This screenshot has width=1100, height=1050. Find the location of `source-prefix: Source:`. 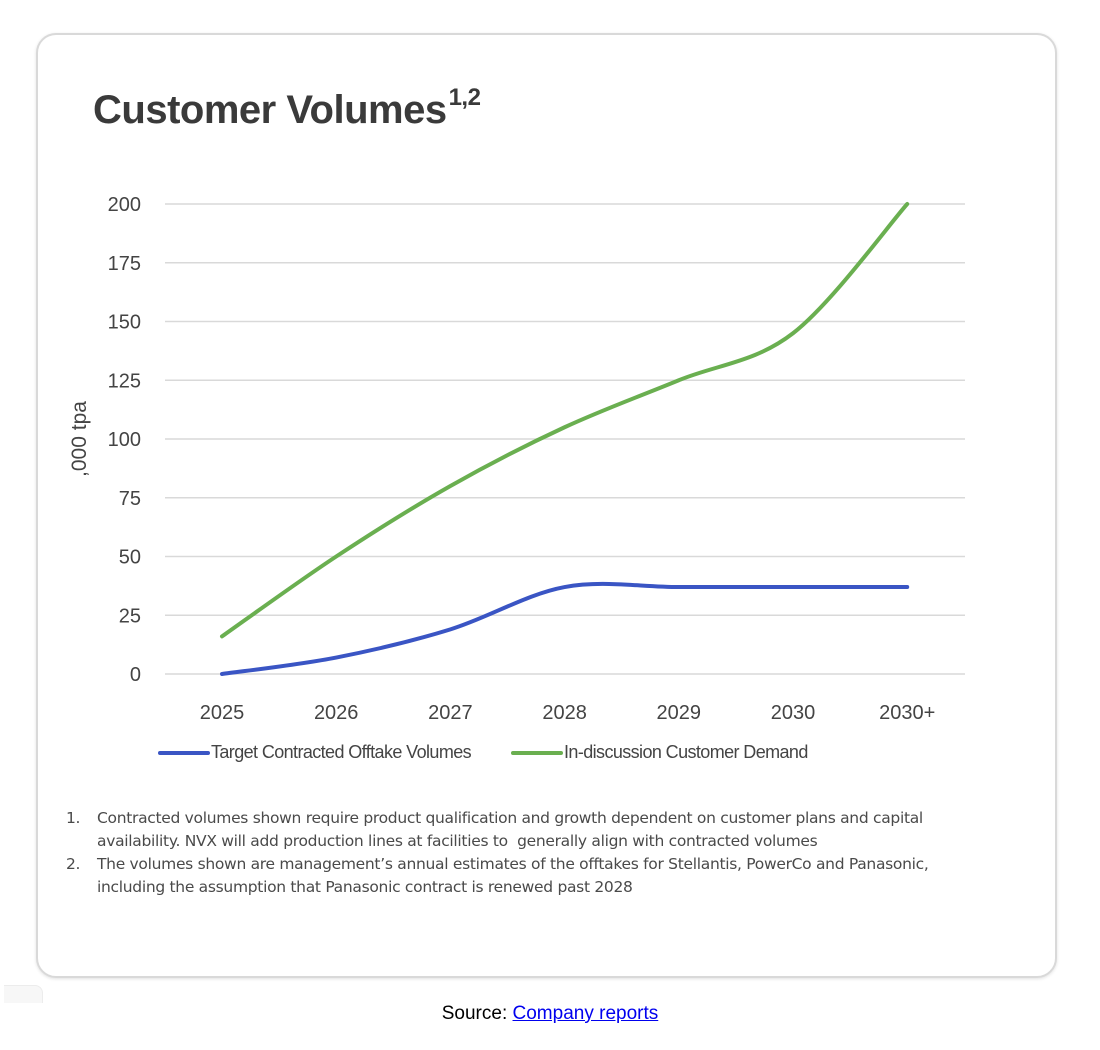

source-prefix: Source: is located at coordinates (477, 1013).